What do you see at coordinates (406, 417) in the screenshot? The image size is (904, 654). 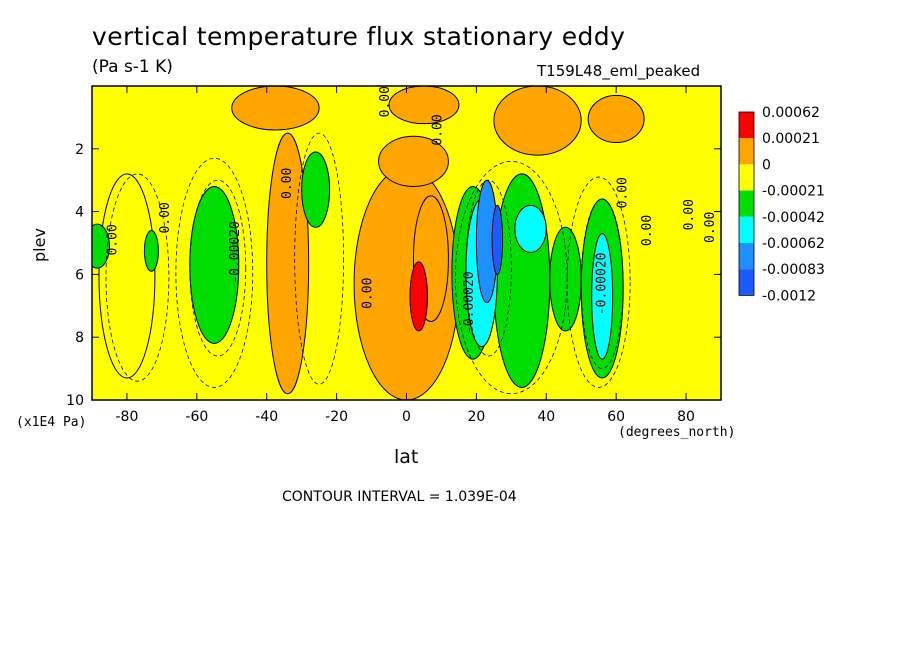 I see `x-tick-label: 0` at bounding box center [406, 417].